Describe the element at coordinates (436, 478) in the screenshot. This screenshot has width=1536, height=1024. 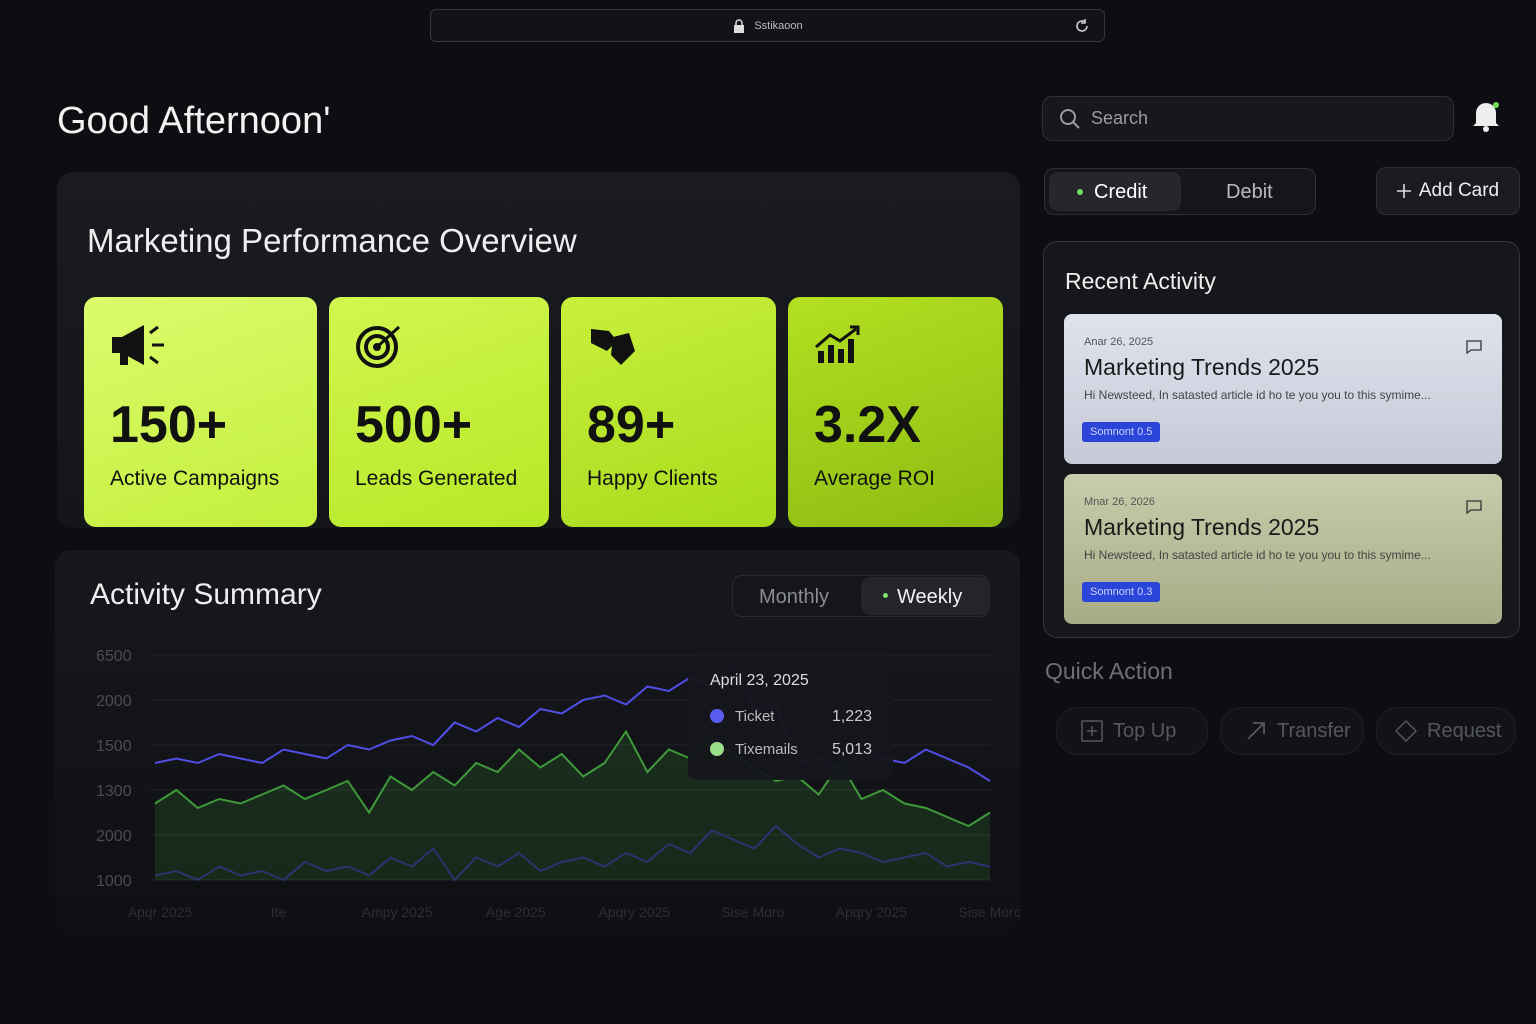
I see `stat-label: Leads Generated` at that location.